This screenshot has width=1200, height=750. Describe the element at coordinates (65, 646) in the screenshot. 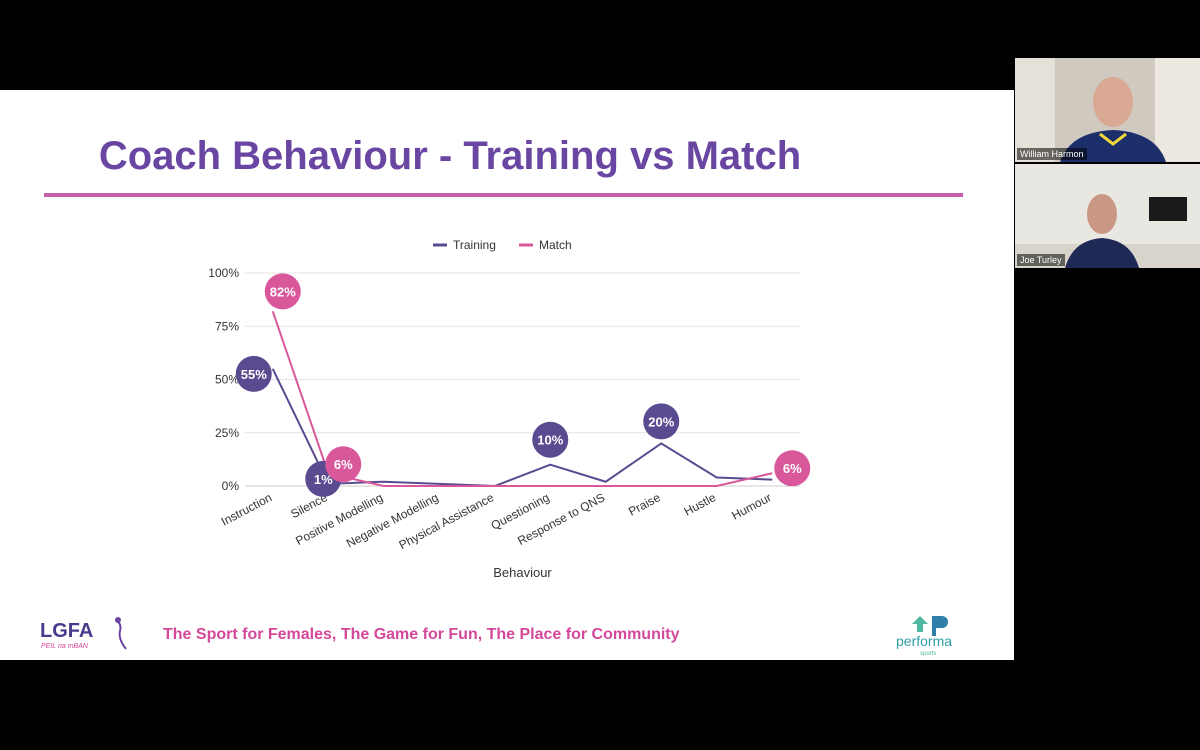

I see `lgfa-logo-subtext: PEIL na mBAN` at that location.